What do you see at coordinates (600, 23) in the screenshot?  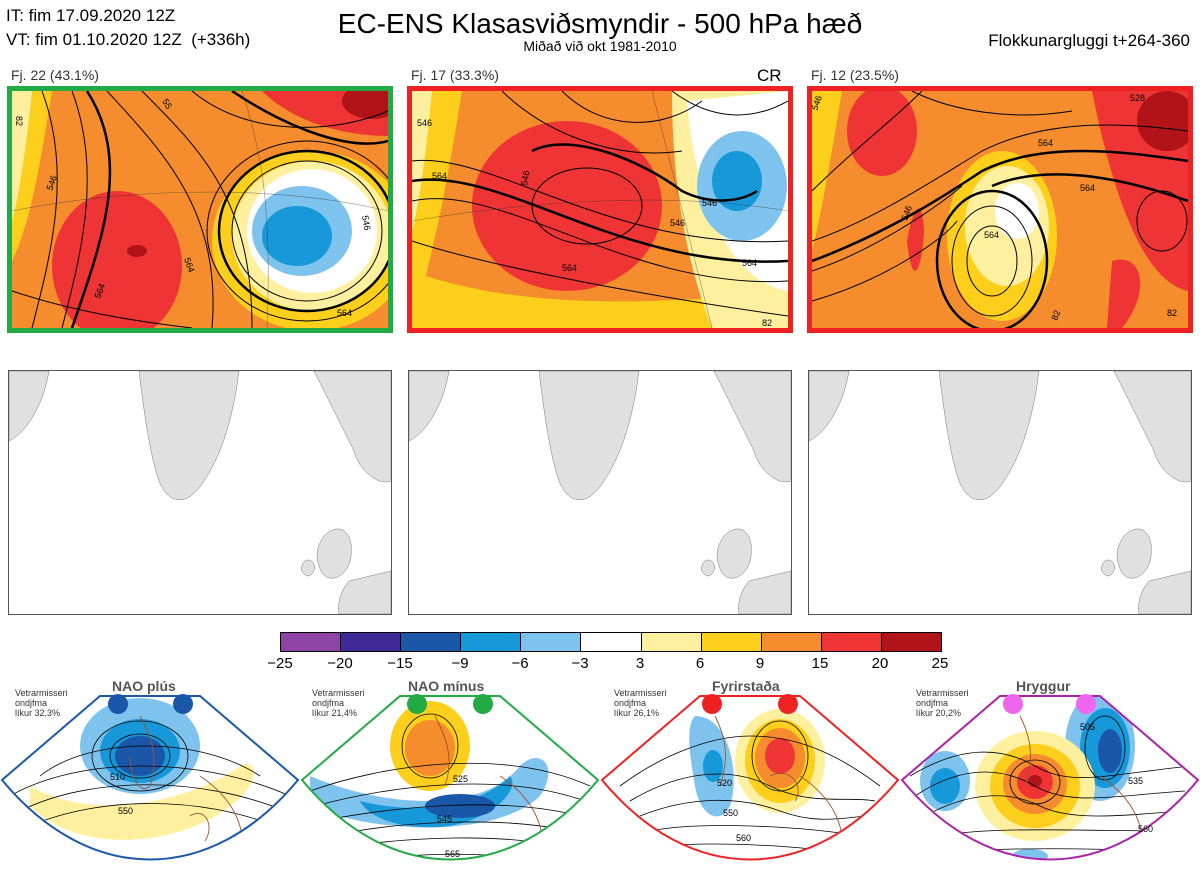 I see `page-title: EC-ENS Klasasviðsmyndir - 500 hPa hæð` at bounding box center [600, 23].